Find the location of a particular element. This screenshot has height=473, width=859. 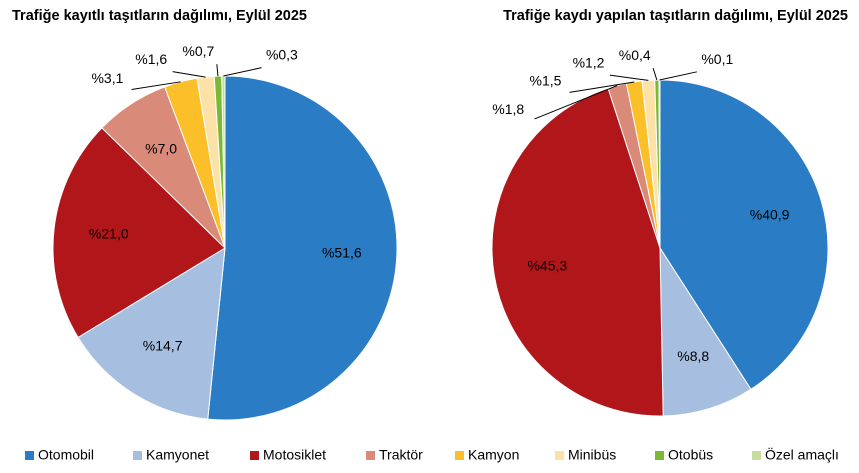

data-label: %0,1 is located at coordinates (717, 59).